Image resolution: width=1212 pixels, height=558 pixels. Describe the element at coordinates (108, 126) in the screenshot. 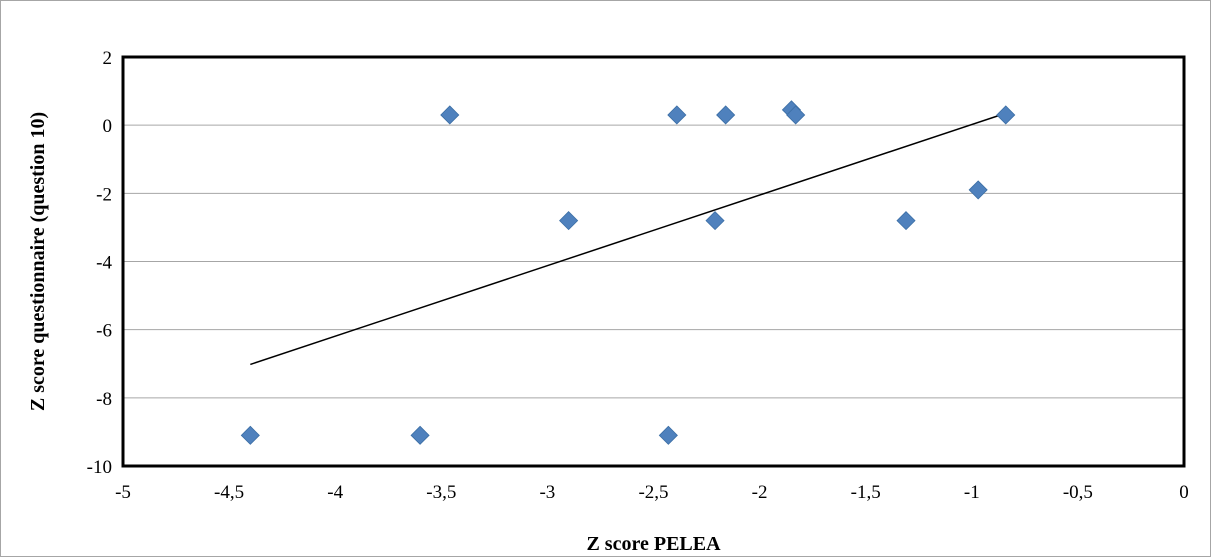

I see `y-tick-label: 0` at that location.